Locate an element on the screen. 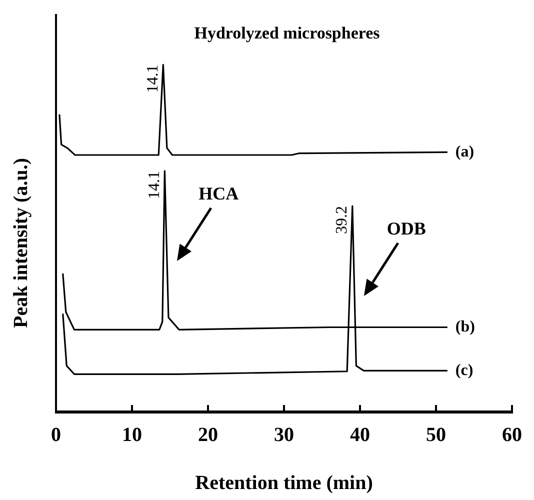 Image resolution: width=534 pixels, height=500 pixels. y-axis-title: Peak intensity (a.u.) is located at coordinates (21, 243).